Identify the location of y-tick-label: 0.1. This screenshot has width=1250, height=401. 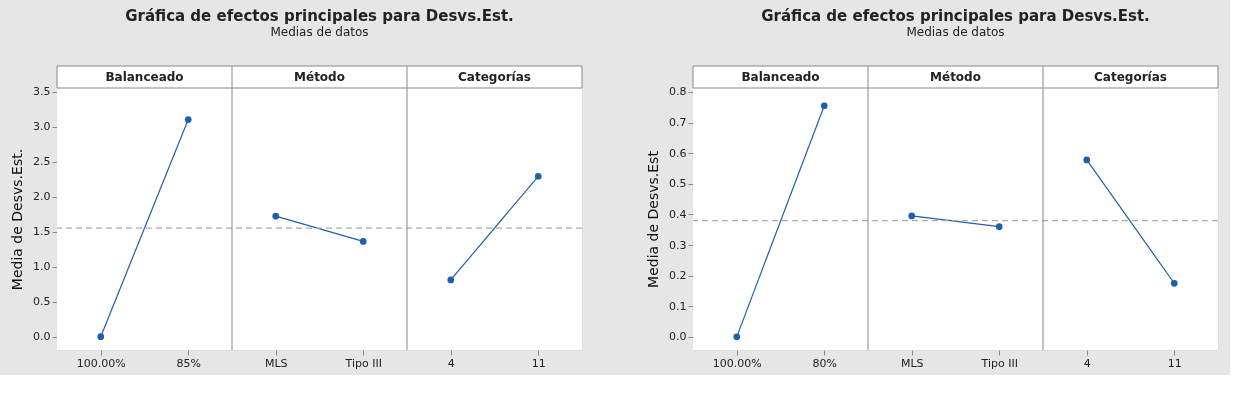
(678, 306).